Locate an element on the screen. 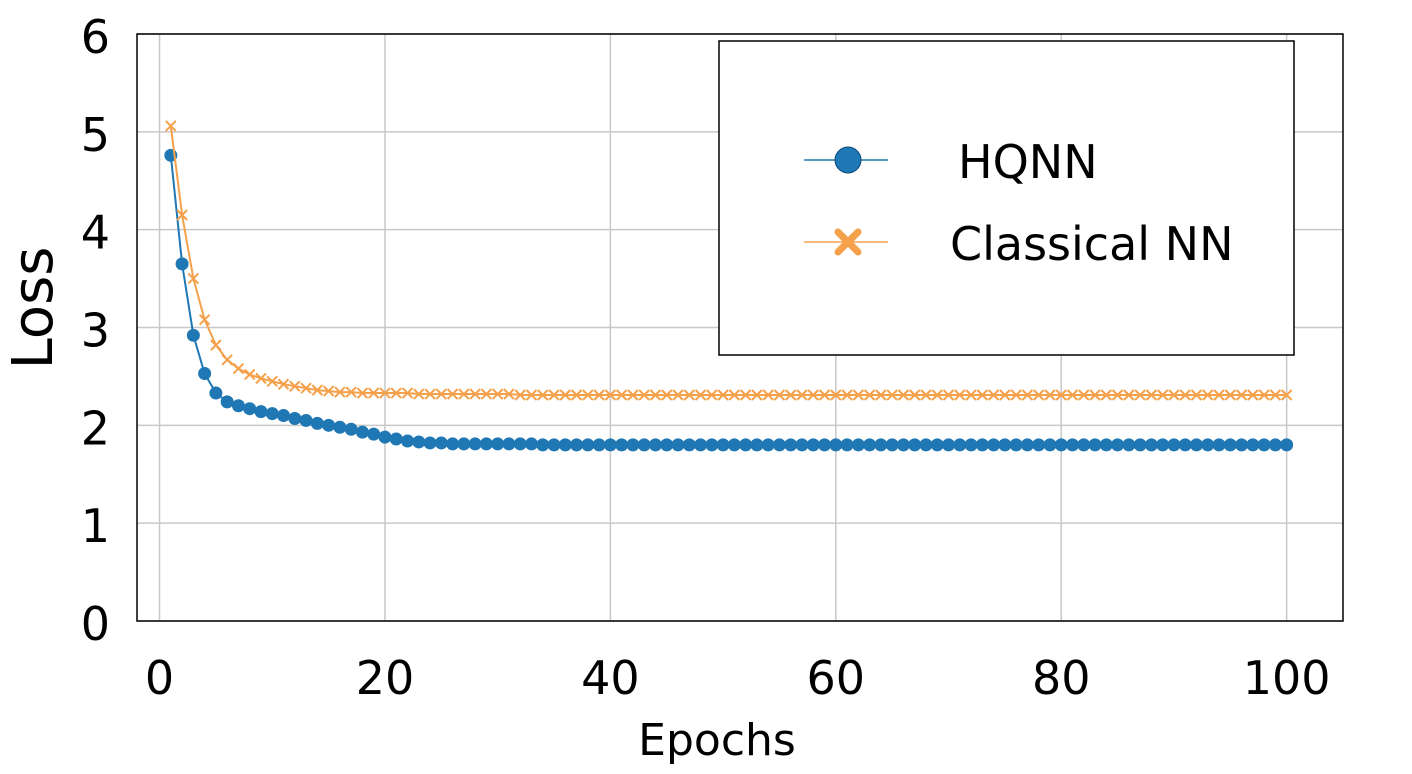  x-tick-label: 60 is located at coordinates (836, 678).